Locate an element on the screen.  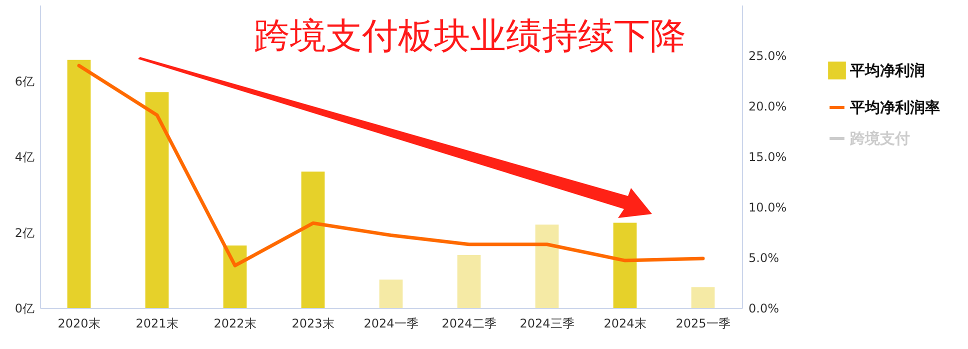
y2-tick-label: 20.0% is located at coordinates (767, 107).